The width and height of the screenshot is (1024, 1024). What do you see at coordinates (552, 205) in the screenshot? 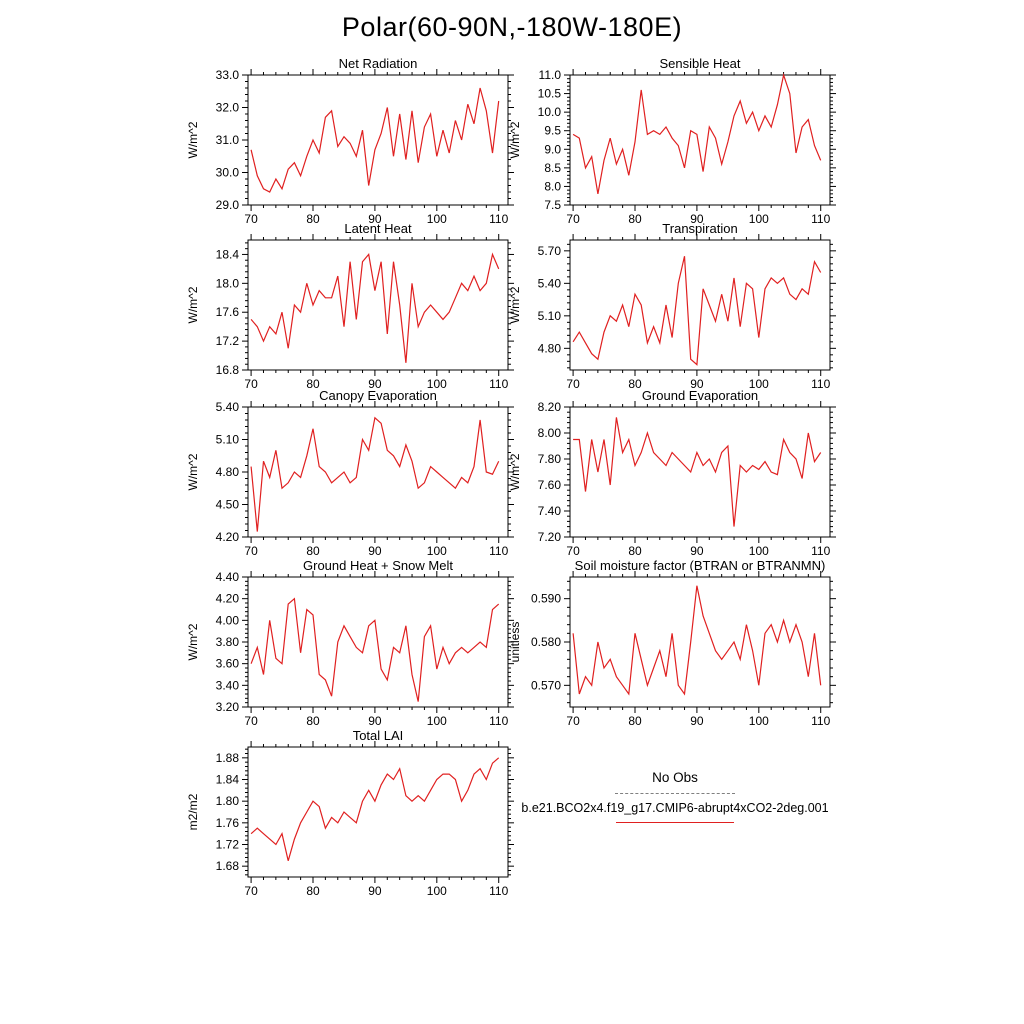
I see `svg-text: 7.5` at bounding box center [552, 205].